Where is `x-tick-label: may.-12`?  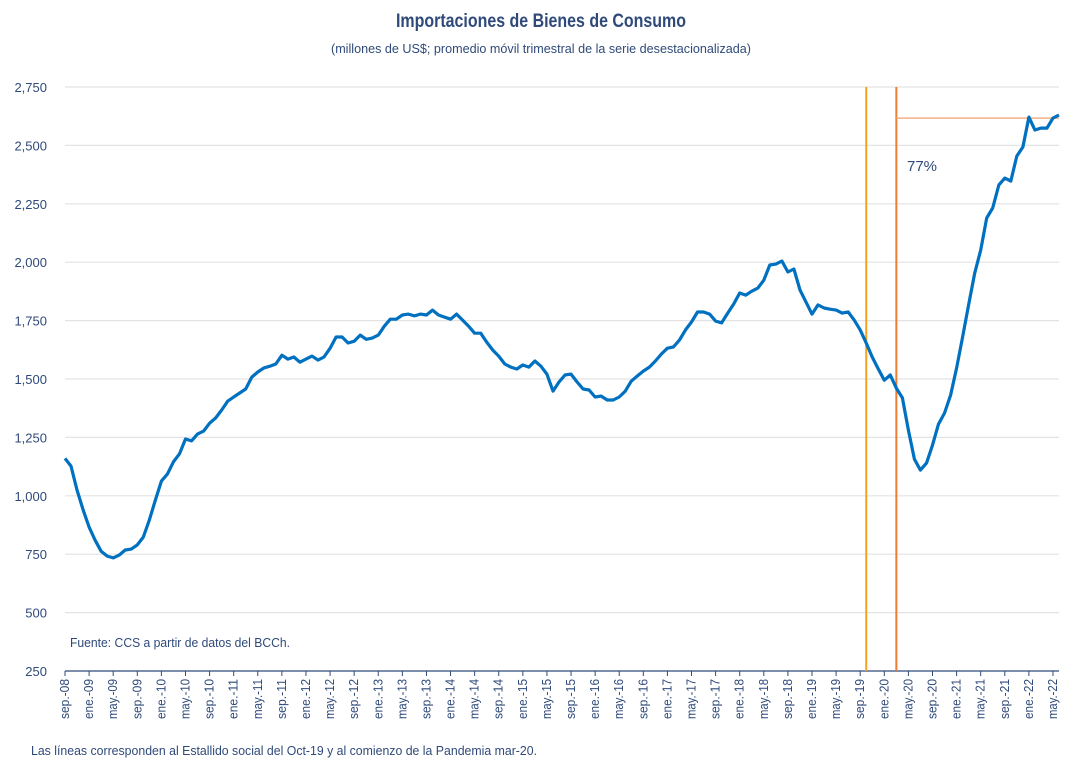
x-tick-label: may.-12 is located at coordinates (329, 699).